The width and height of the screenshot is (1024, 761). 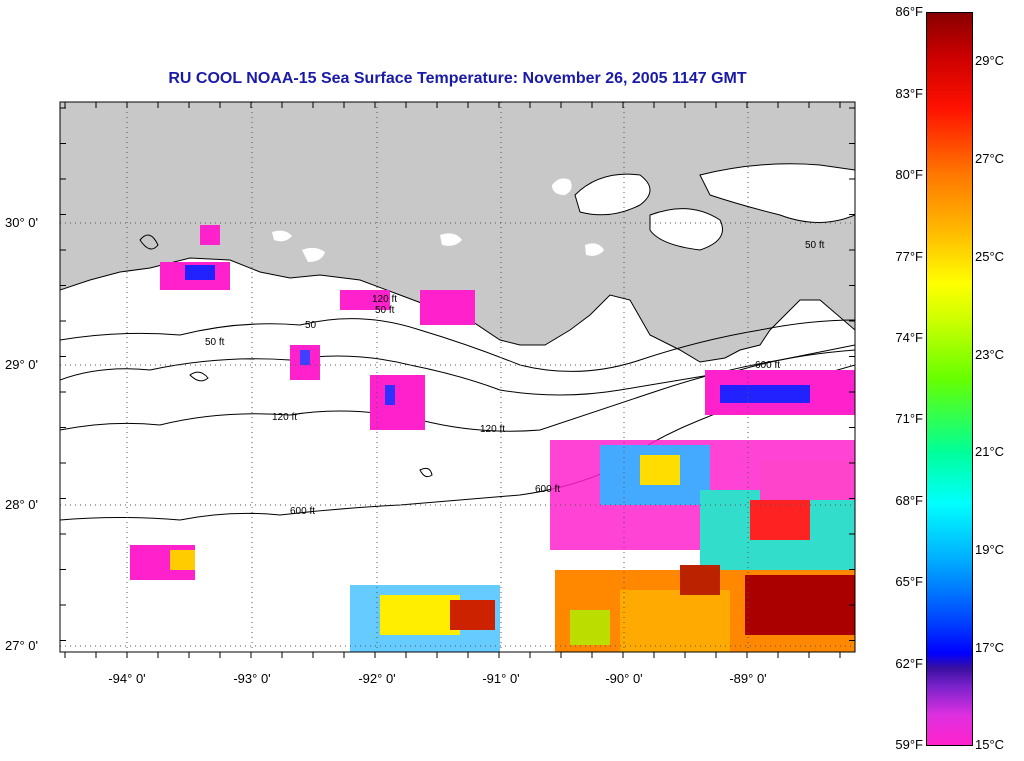 I want to click on lon-label: -90° 0', so click(x=624, y=678).